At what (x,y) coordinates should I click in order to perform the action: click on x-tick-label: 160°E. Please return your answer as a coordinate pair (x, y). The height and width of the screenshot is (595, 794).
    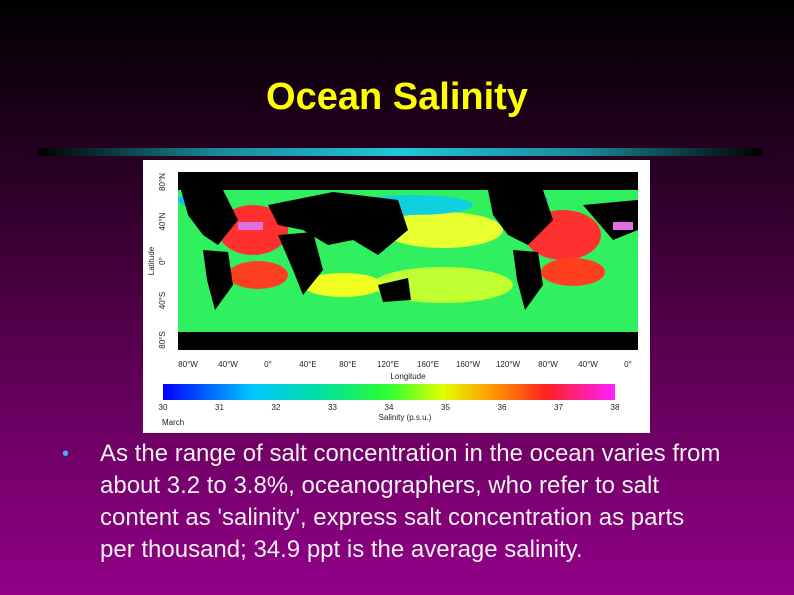
    Looking at the image, I should click on (428, 364).